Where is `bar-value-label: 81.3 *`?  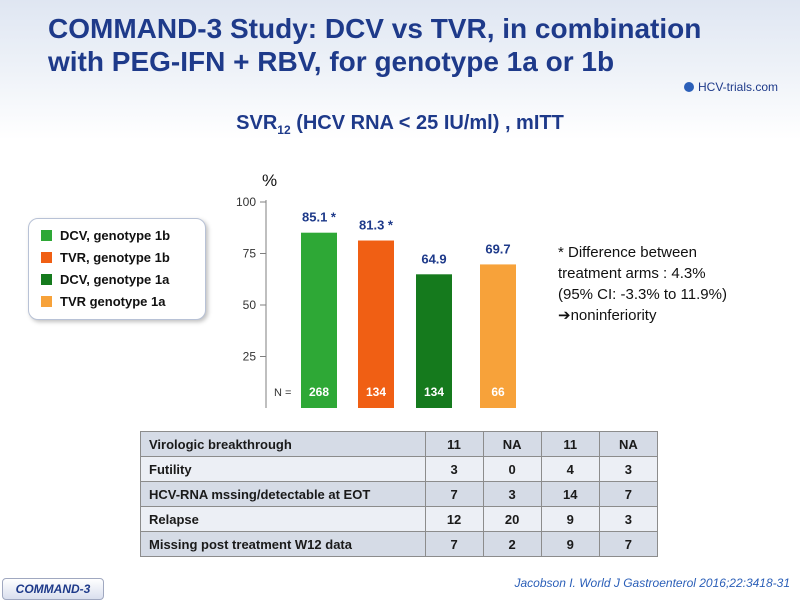
bar-value-label: 81.3 * is located at coordinates (376, 225).